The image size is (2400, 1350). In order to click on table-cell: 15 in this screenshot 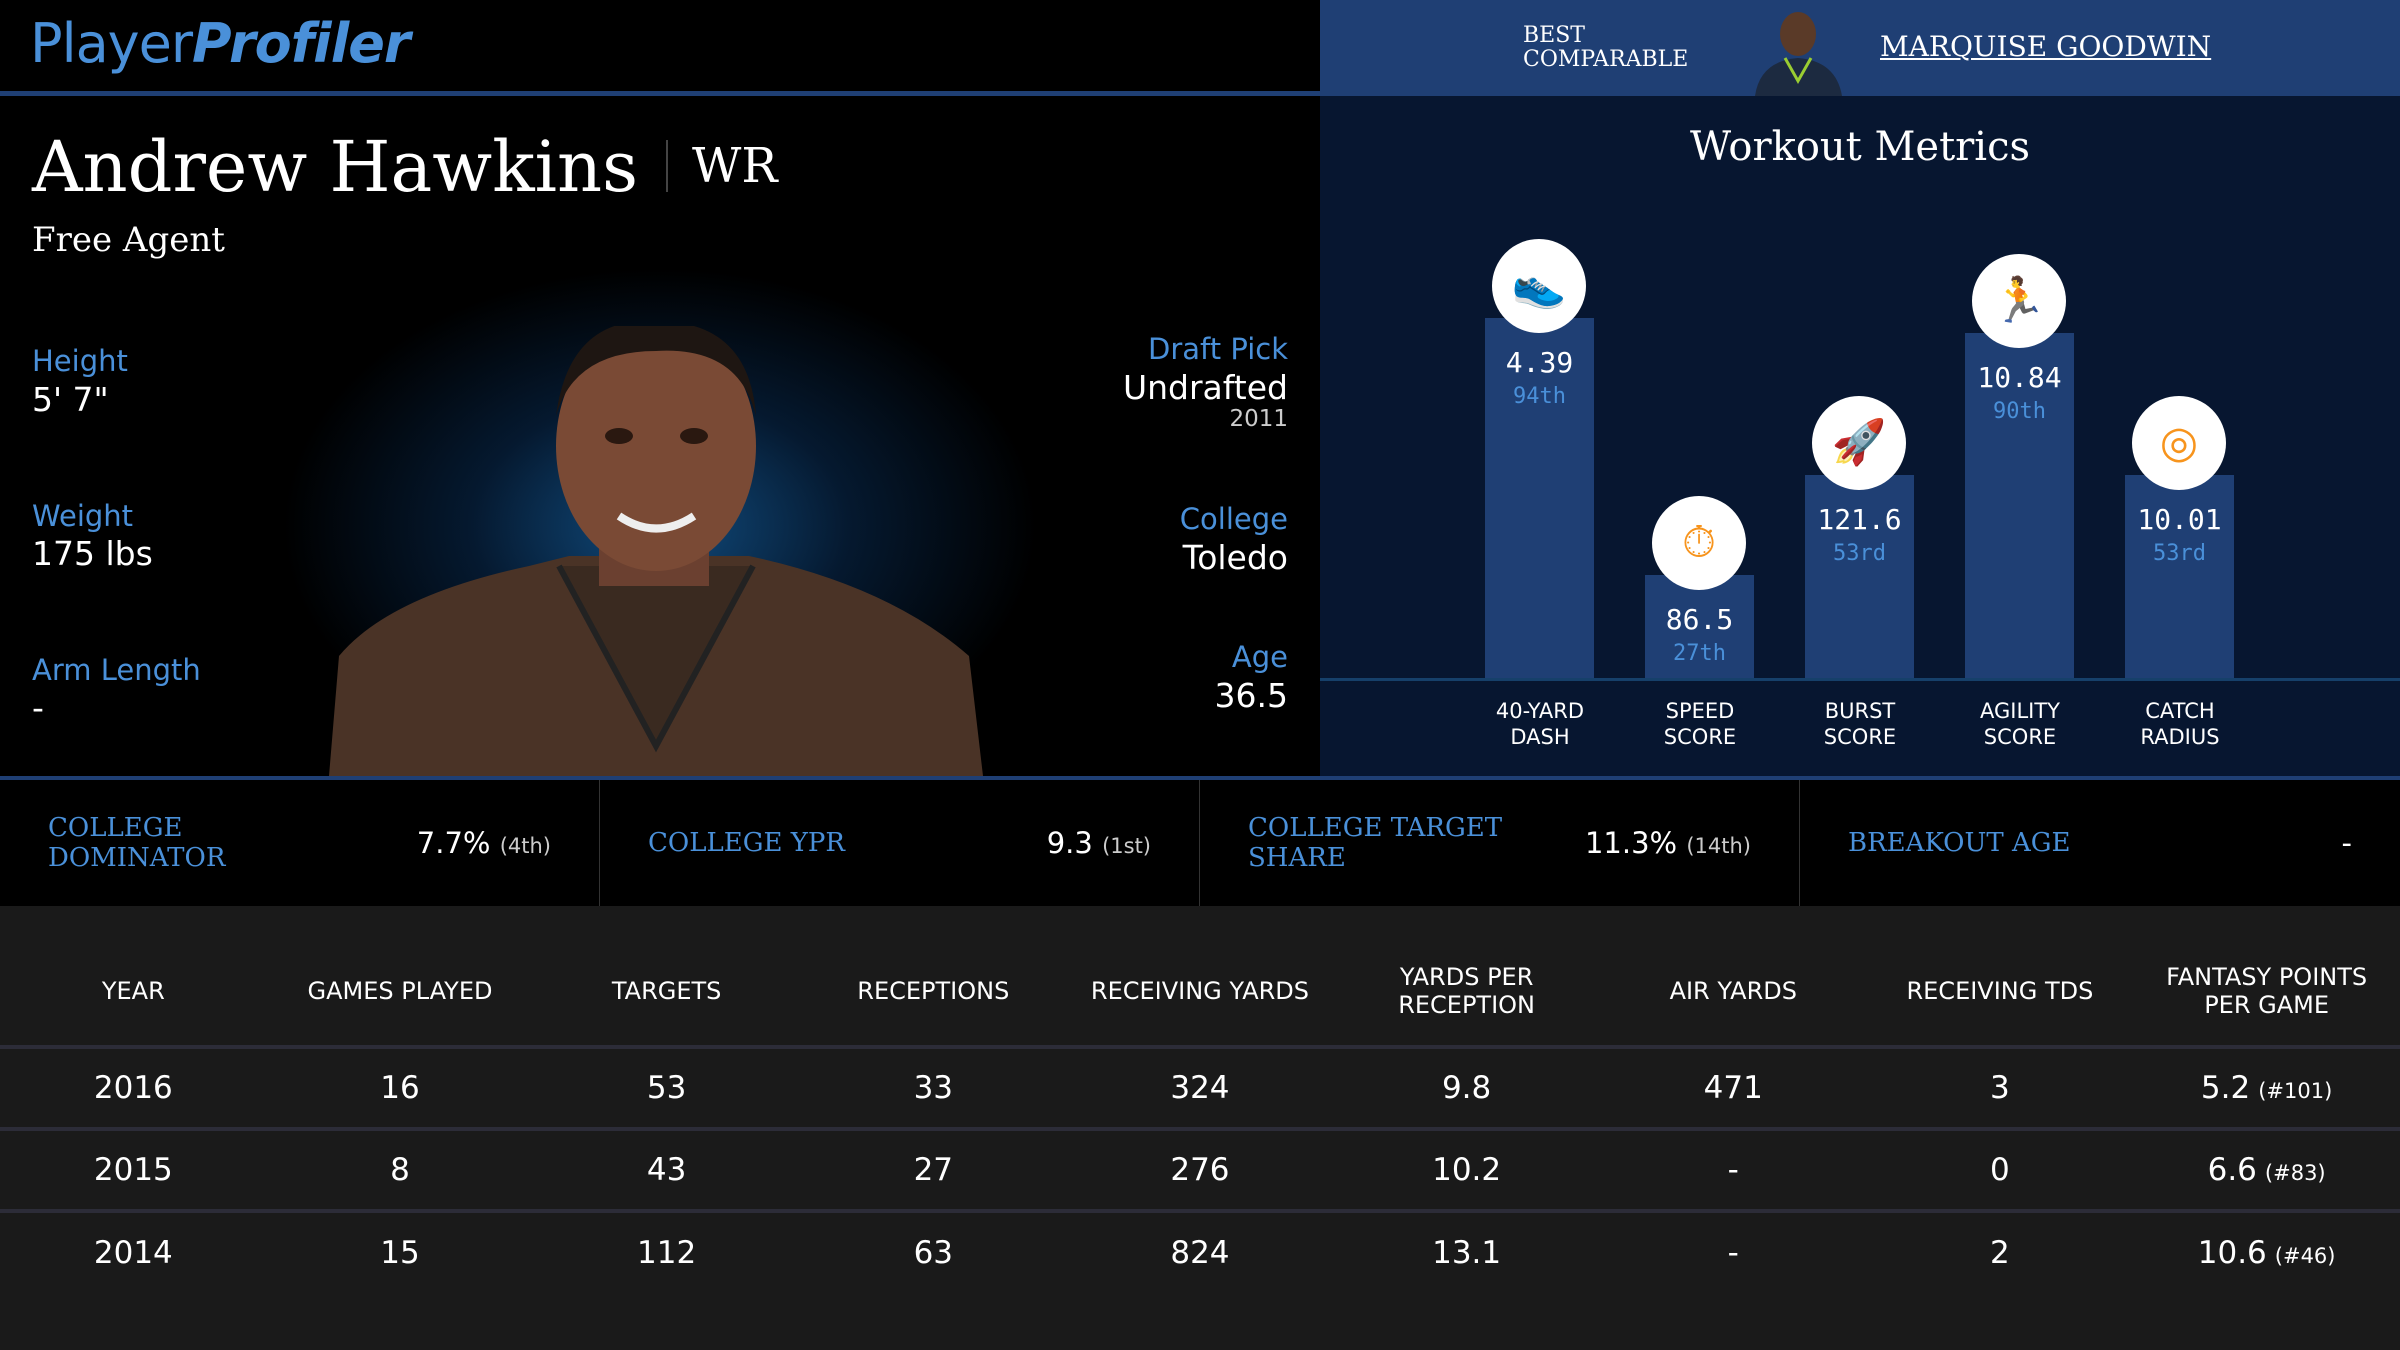, I will do `click(400, 1253)`.